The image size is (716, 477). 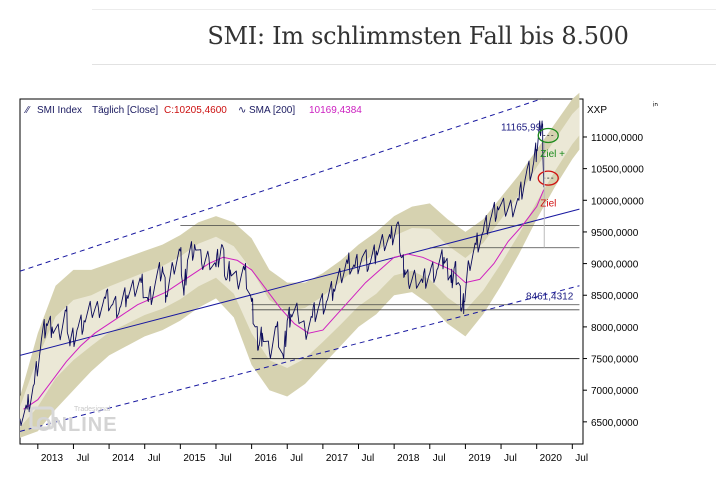 What do you see at coordinates (615, 391) in the screenshot?
I see `y-tick-label: 7000,0000` at bounding box center [615, 391].